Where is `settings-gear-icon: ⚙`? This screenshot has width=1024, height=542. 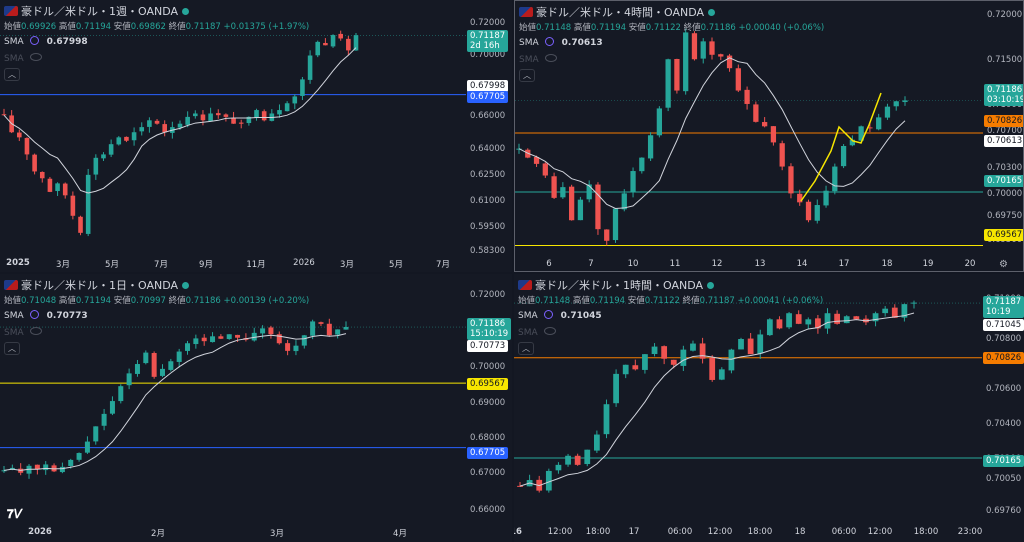
settings-gear-icon: ⚙ is located at coordinates (1003, 264).